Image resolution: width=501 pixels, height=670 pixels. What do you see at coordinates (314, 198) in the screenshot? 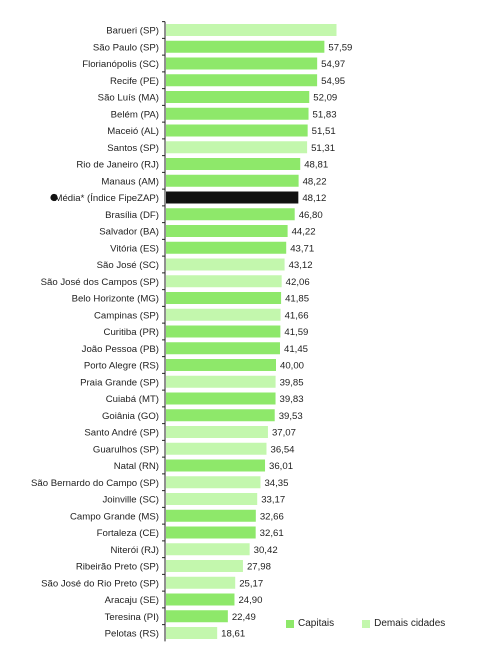
I see `value-label: 48,12` at bounding box center [314, 198].